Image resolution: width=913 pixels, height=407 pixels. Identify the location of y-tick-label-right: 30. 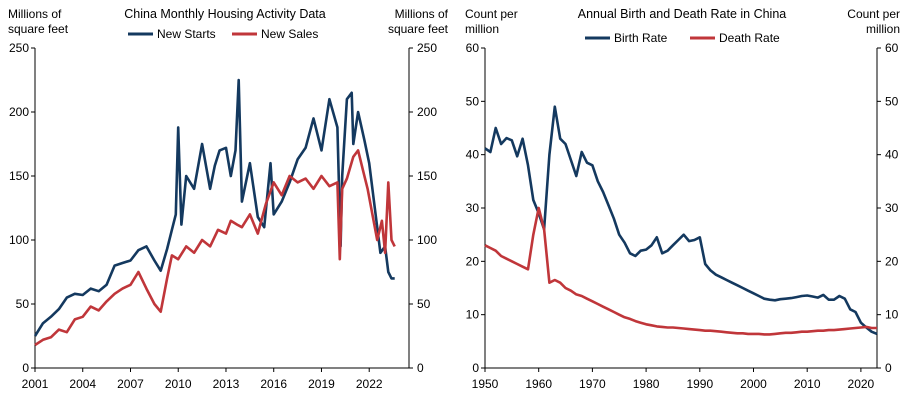
(892, 208).